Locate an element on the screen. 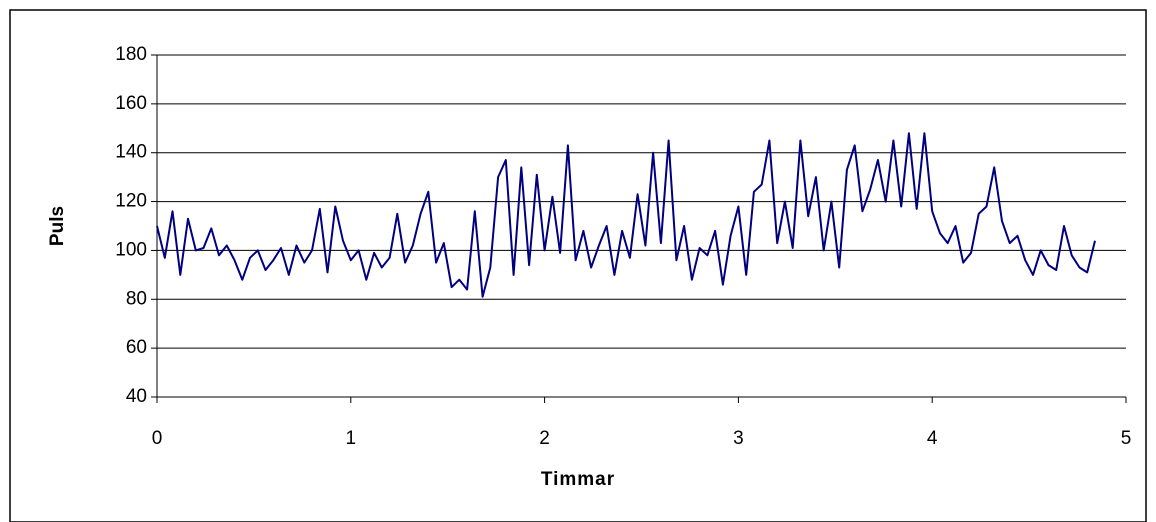  y-tick-label: 120 is located at coordinates (131, 201).